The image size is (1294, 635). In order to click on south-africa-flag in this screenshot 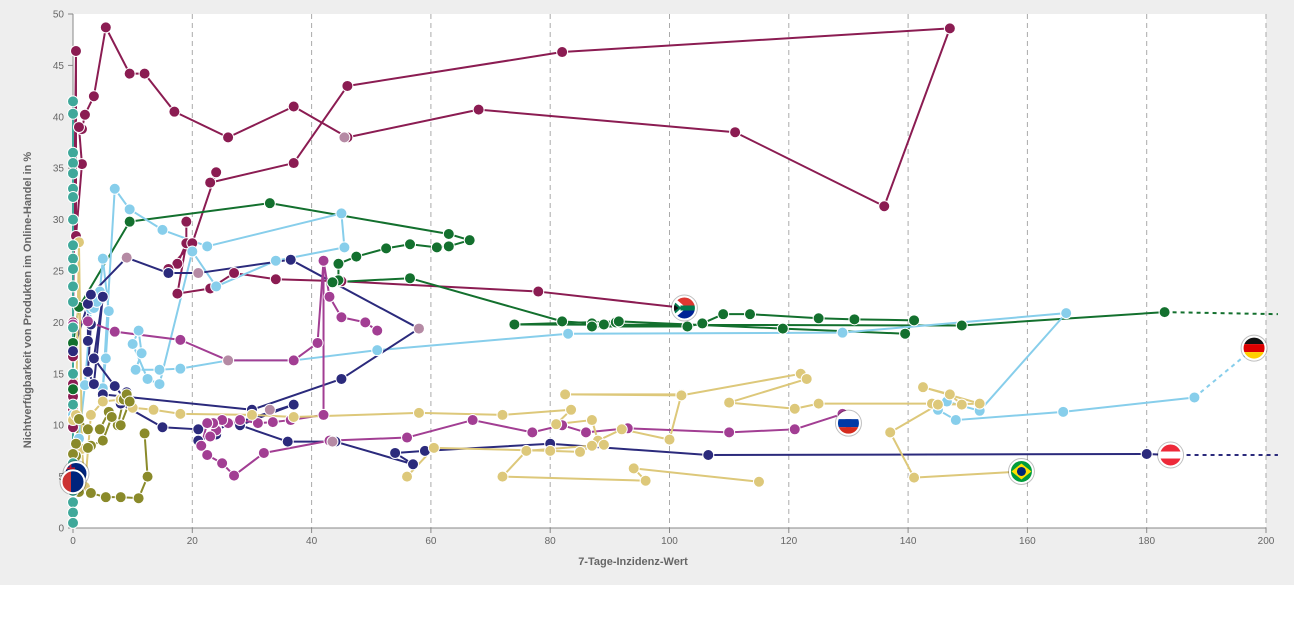, I will do `click(684, 308)`.